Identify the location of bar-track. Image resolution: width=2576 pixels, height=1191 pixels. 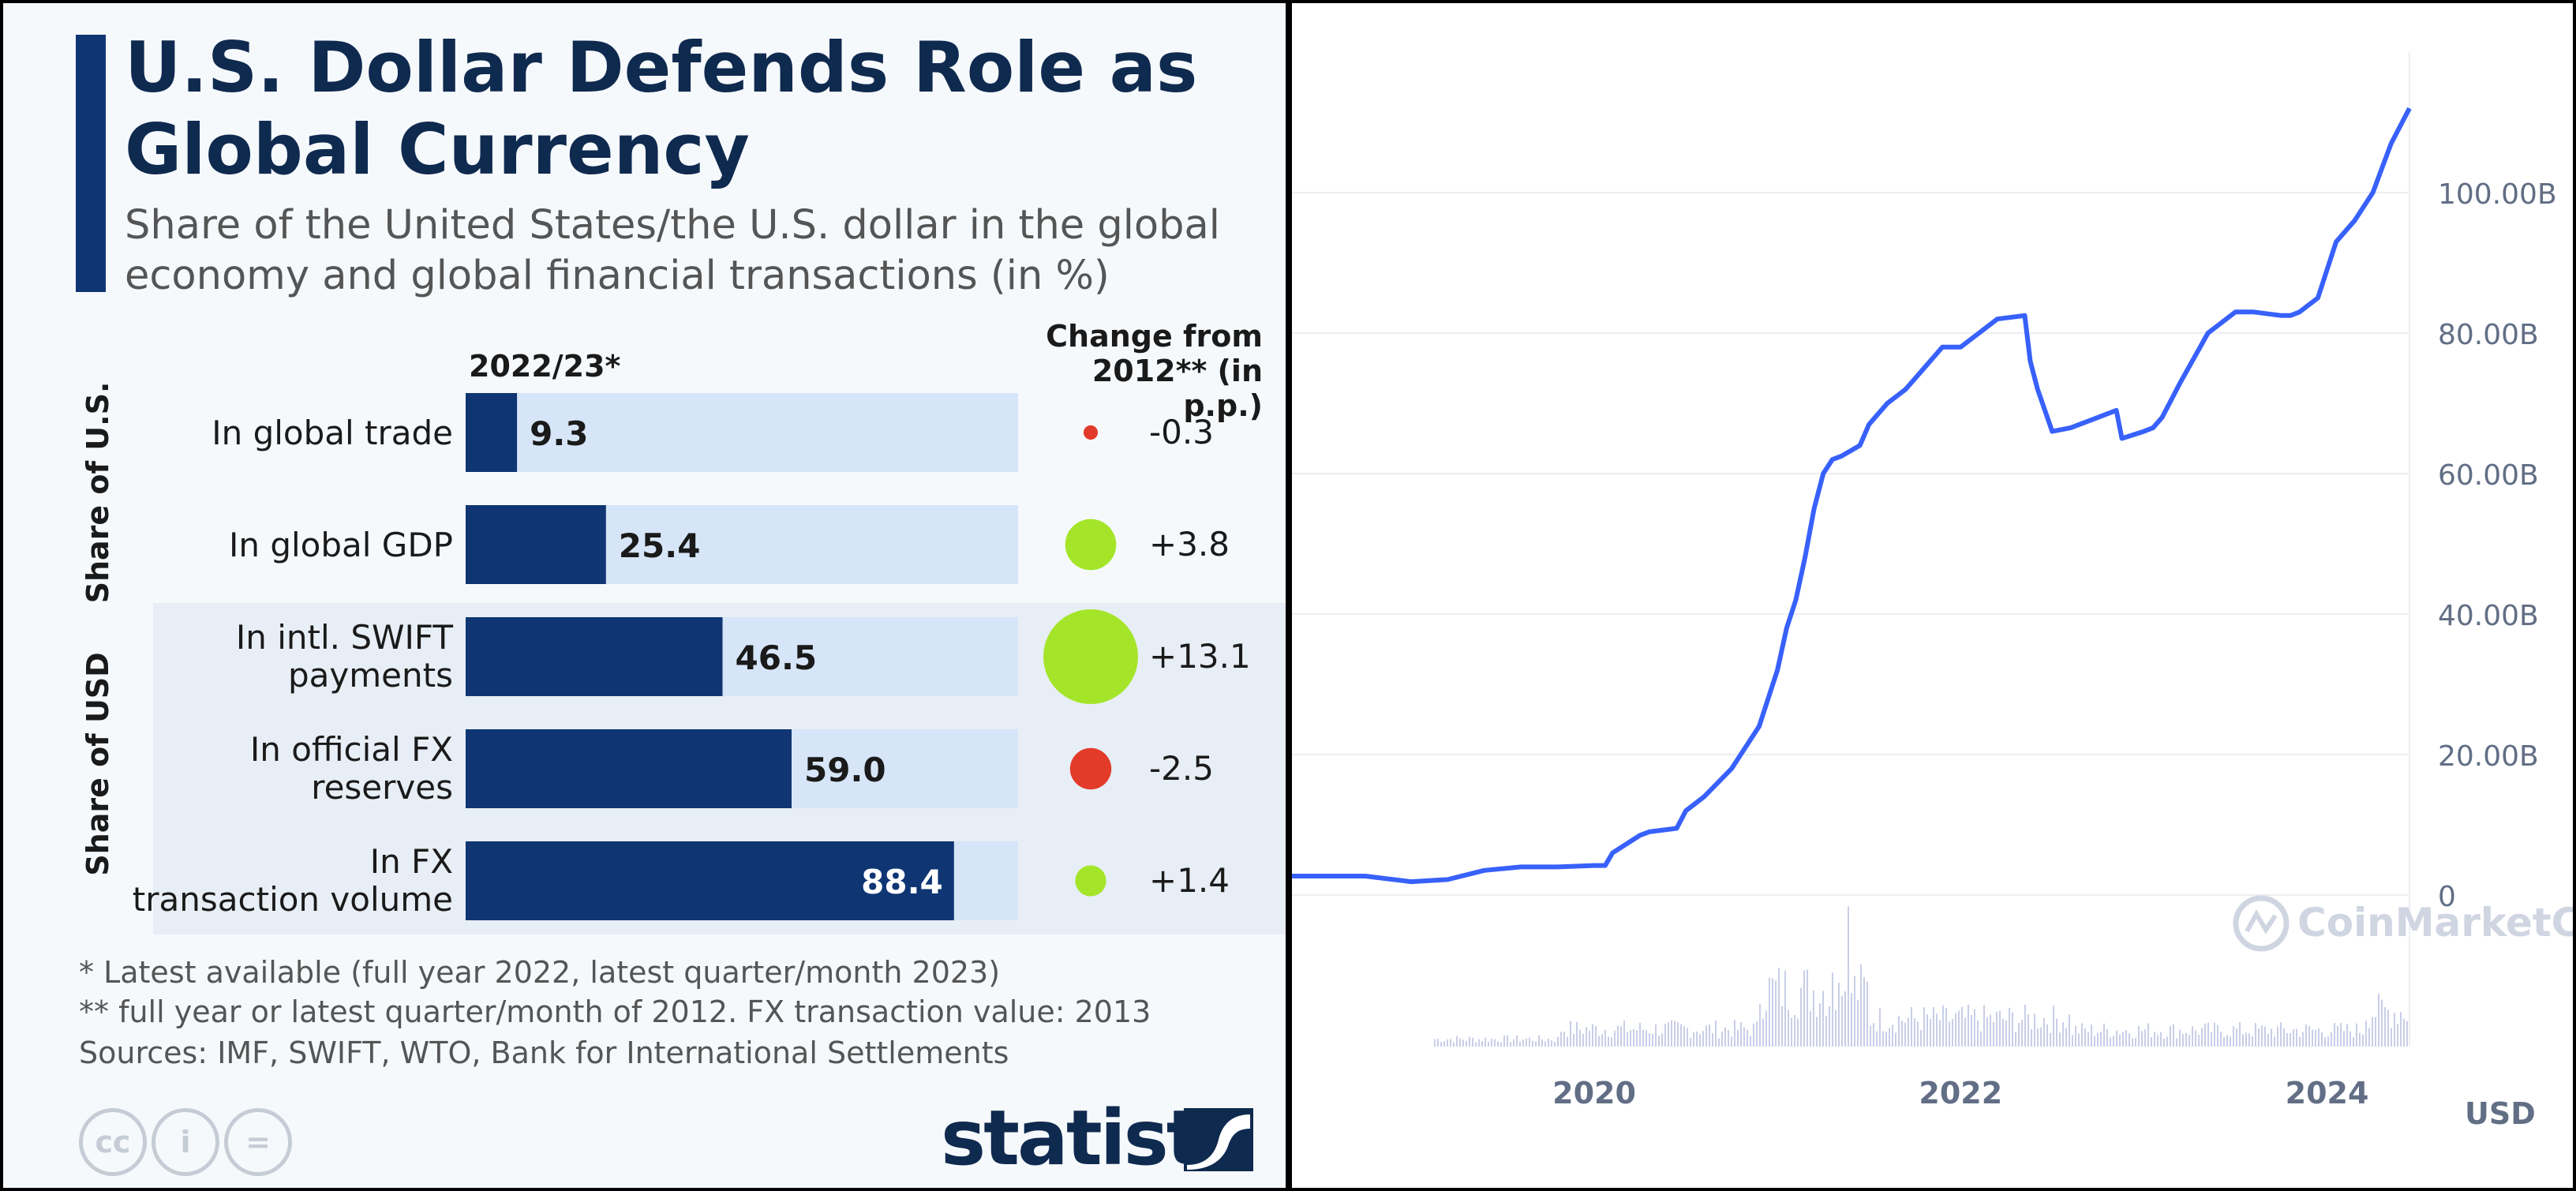
(742, 432).